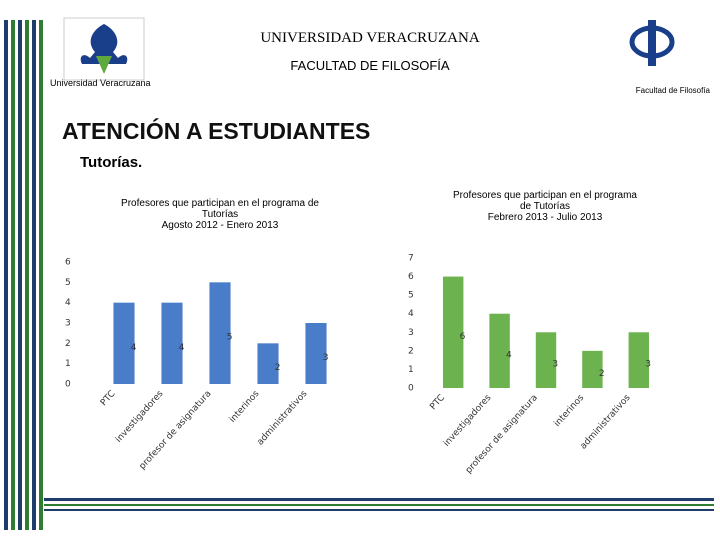  Describe the element at coordinates (216, 131) in the screenshot. I see `slide-title: ATENCIÓN A ESTUDIANTES` at that location.